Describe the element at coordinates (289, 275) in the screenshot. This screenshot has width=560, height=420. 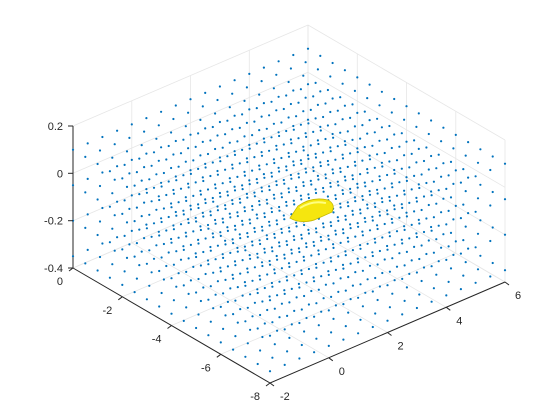
I see `floor-gridline-y` at that location.